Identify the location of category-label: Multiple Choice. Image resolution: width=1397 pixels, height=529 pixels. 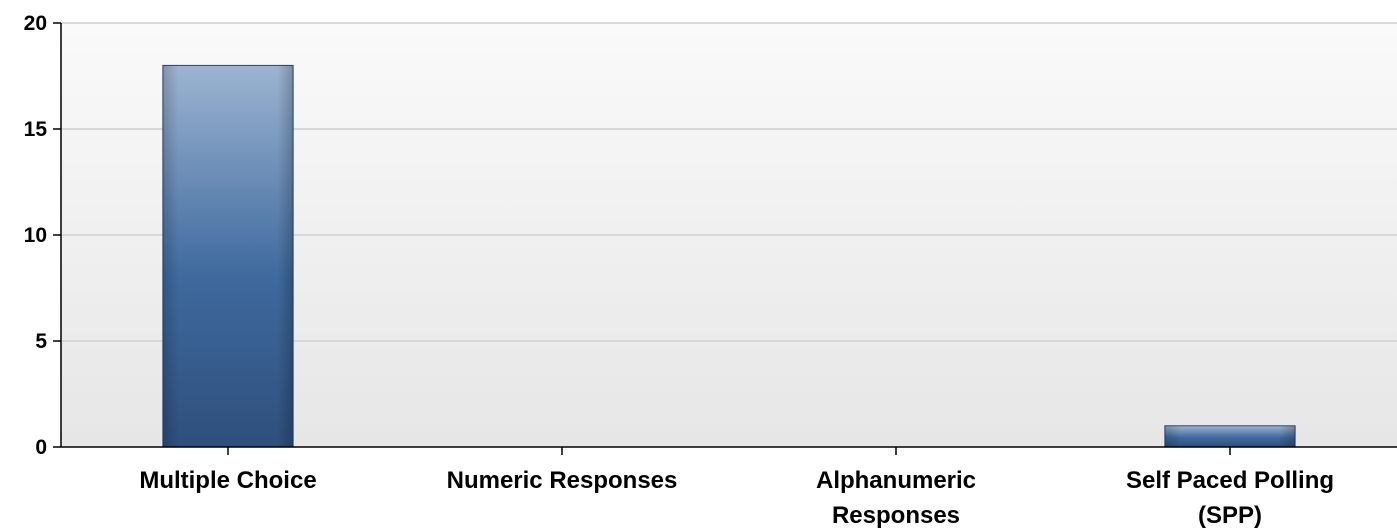
(227, 480).